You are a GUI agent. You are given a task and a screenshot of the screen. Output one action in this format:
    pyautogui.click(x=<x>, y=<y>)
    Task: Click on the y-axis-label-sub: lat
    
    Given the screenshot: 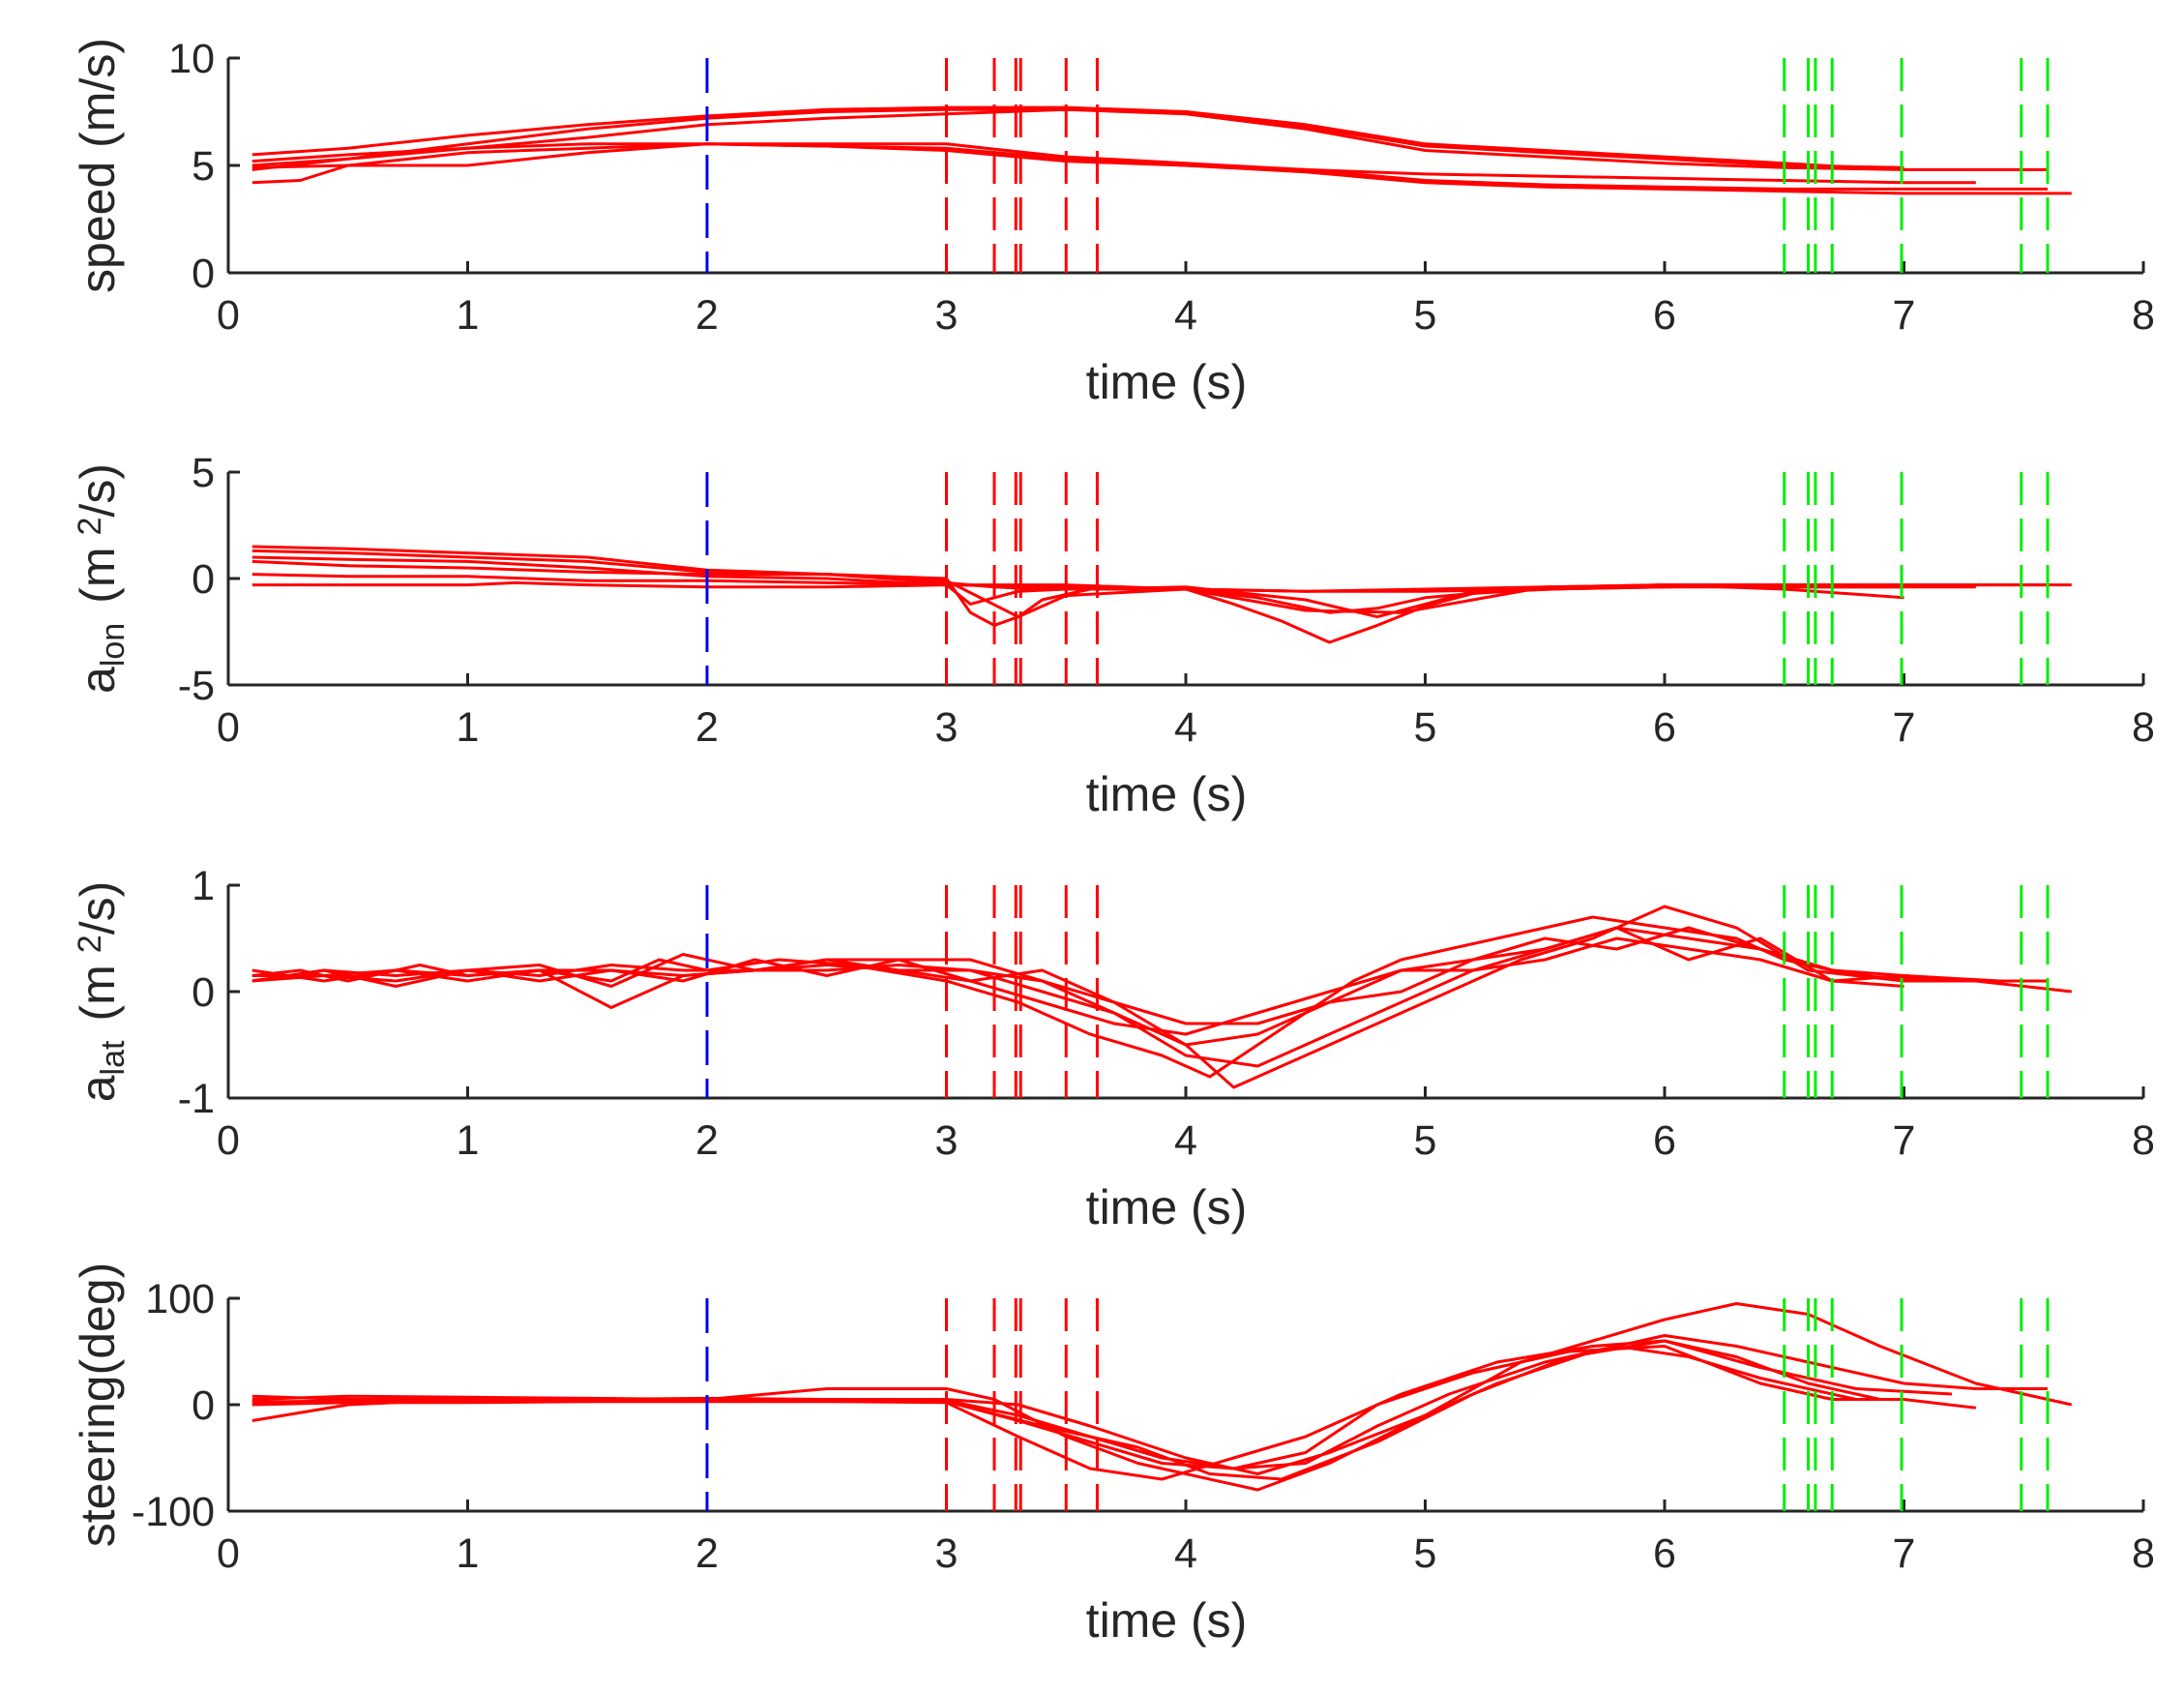 What is the action you would take?
    pyautogui.click(x=114, y=1057)
    